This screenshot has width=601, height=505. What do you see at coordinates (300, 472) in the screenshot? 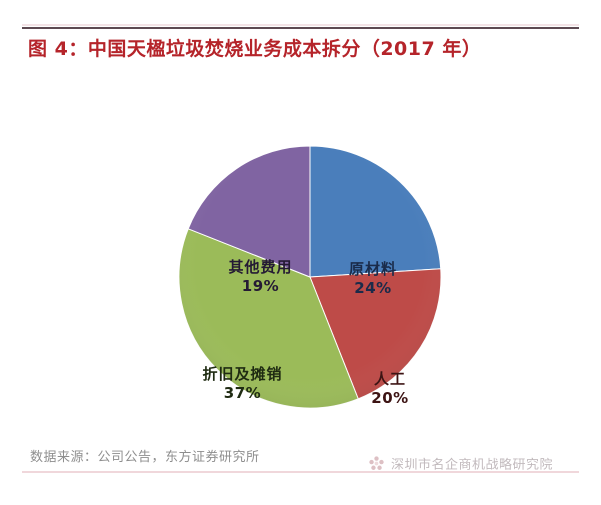
I see `bottom-rule` at bounding box center [300, 472].